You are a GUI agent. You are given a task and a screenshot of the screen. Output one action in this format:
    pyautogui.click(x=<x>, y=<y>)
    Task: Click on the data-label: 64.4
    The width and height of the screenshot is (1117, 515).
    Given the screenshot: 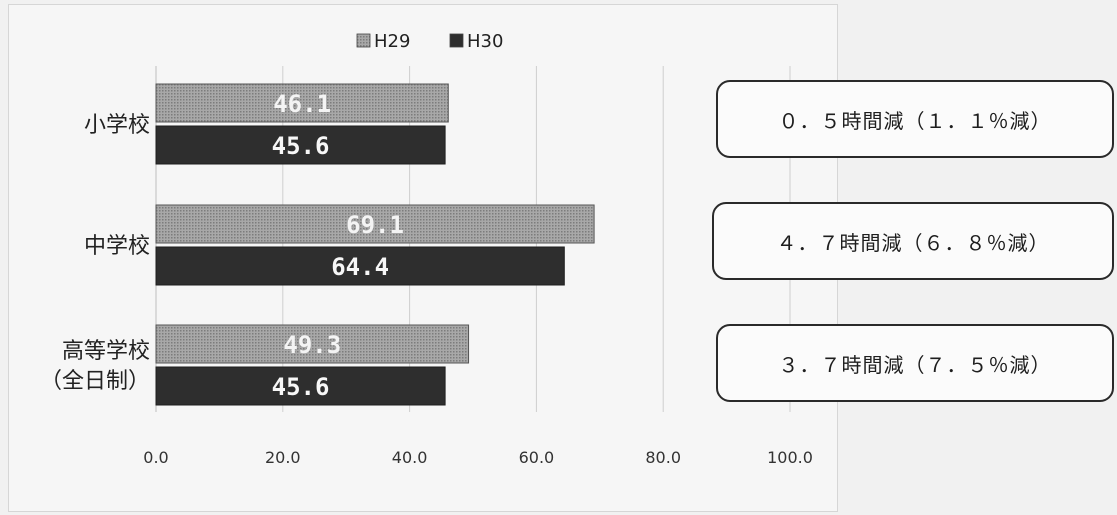 What is the action you would take?
    pyautogui.click(x=360, y=267)
    